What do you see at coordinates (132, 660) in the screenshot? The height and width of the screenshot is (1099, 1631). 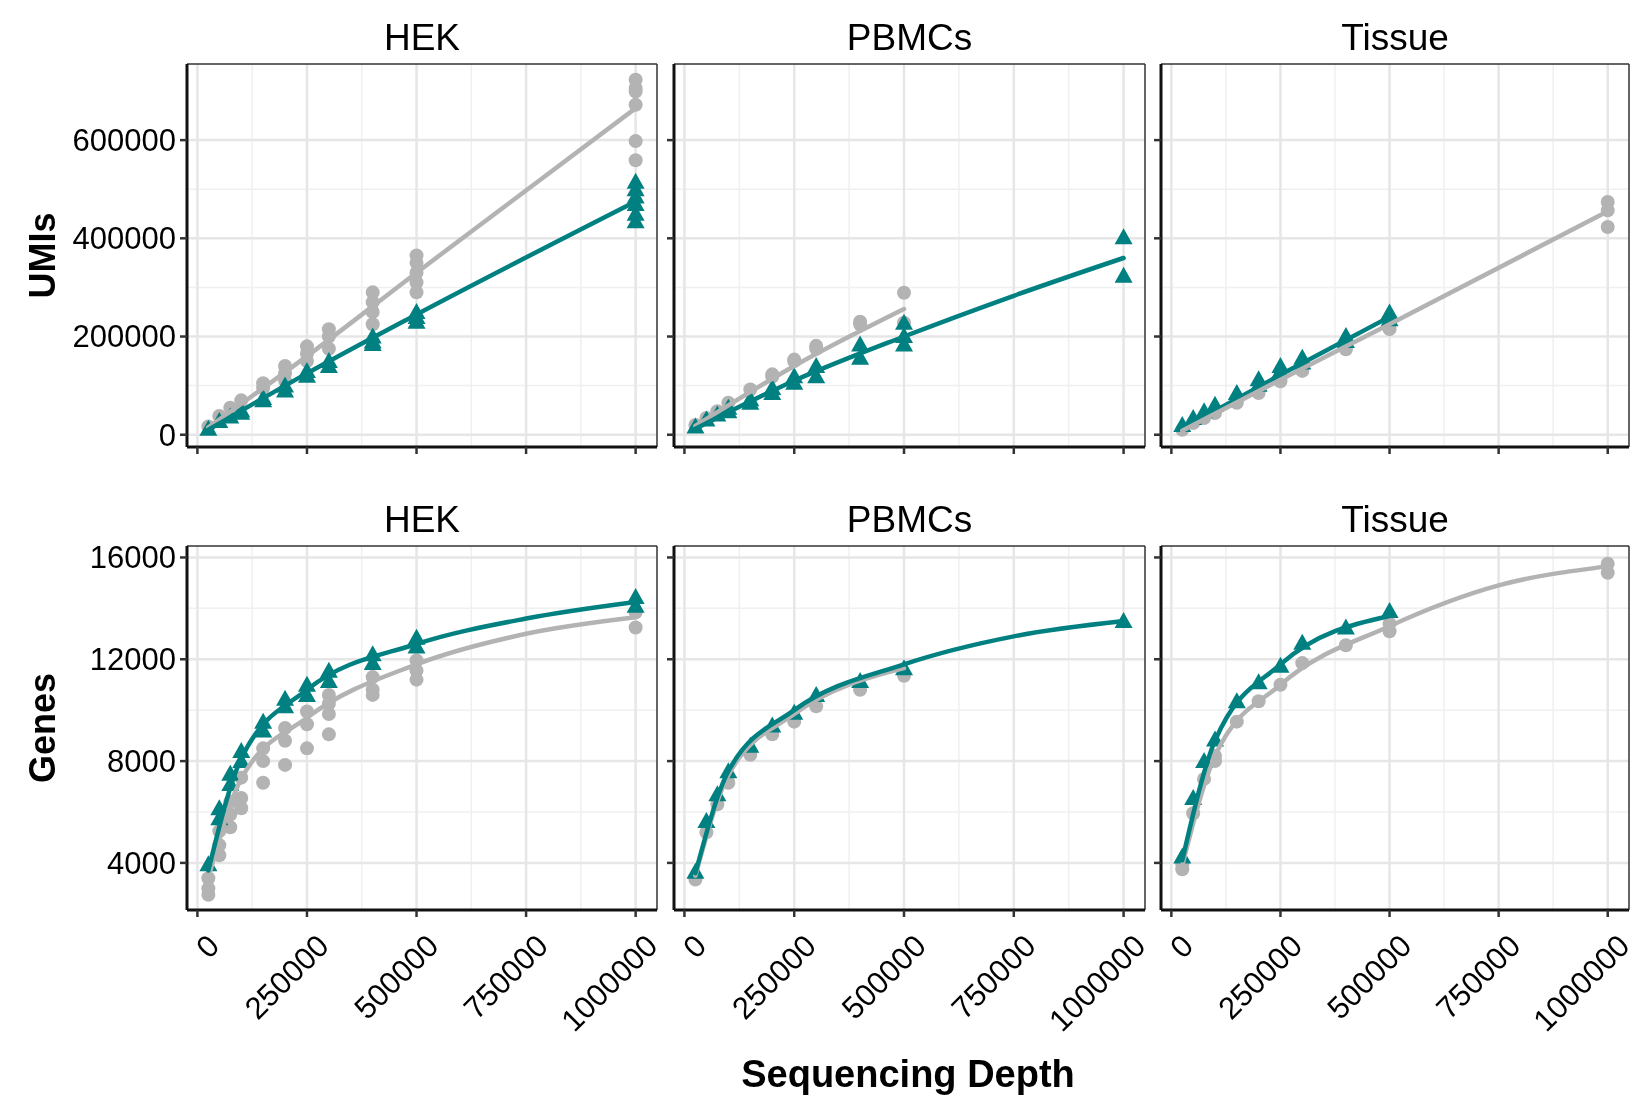 I see `y-tick-label: 12000` at bounding box center [132, 660].